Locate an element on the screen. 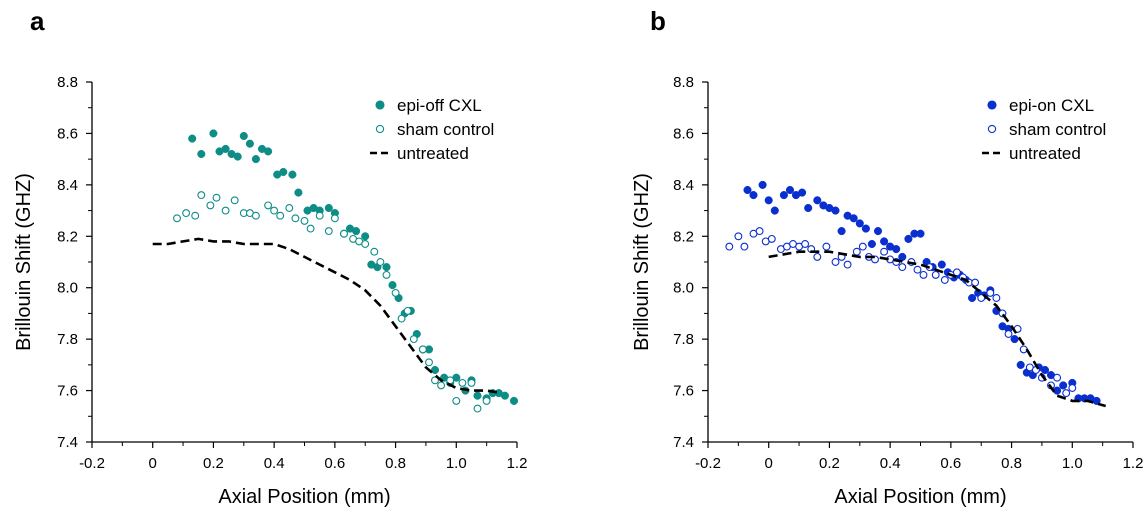  y-tick-label: 7.4 is located at coordinates (683, 442).